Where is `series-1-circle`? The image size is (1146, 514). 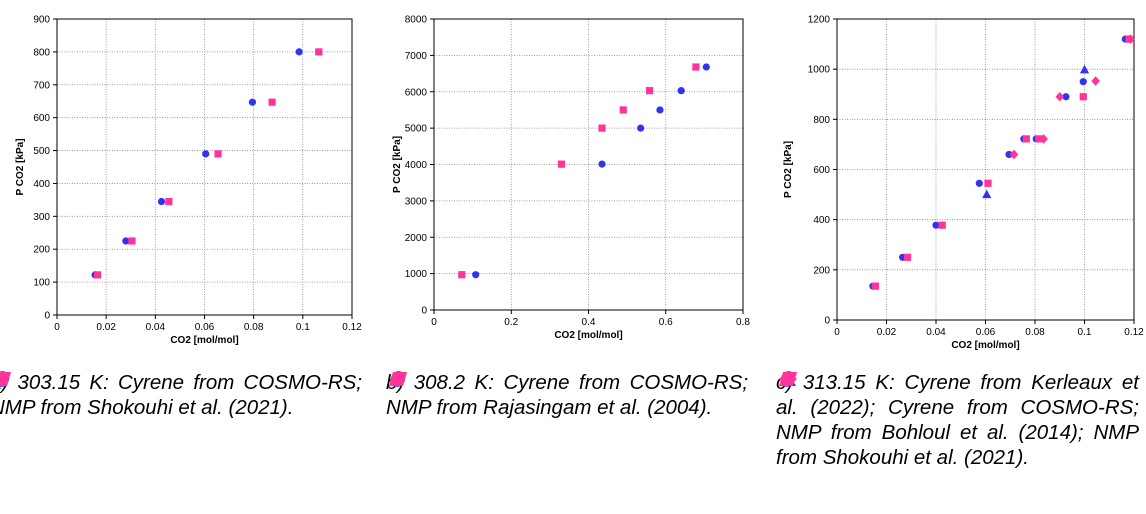
series-1-circle is located at coordinates (591, 171).